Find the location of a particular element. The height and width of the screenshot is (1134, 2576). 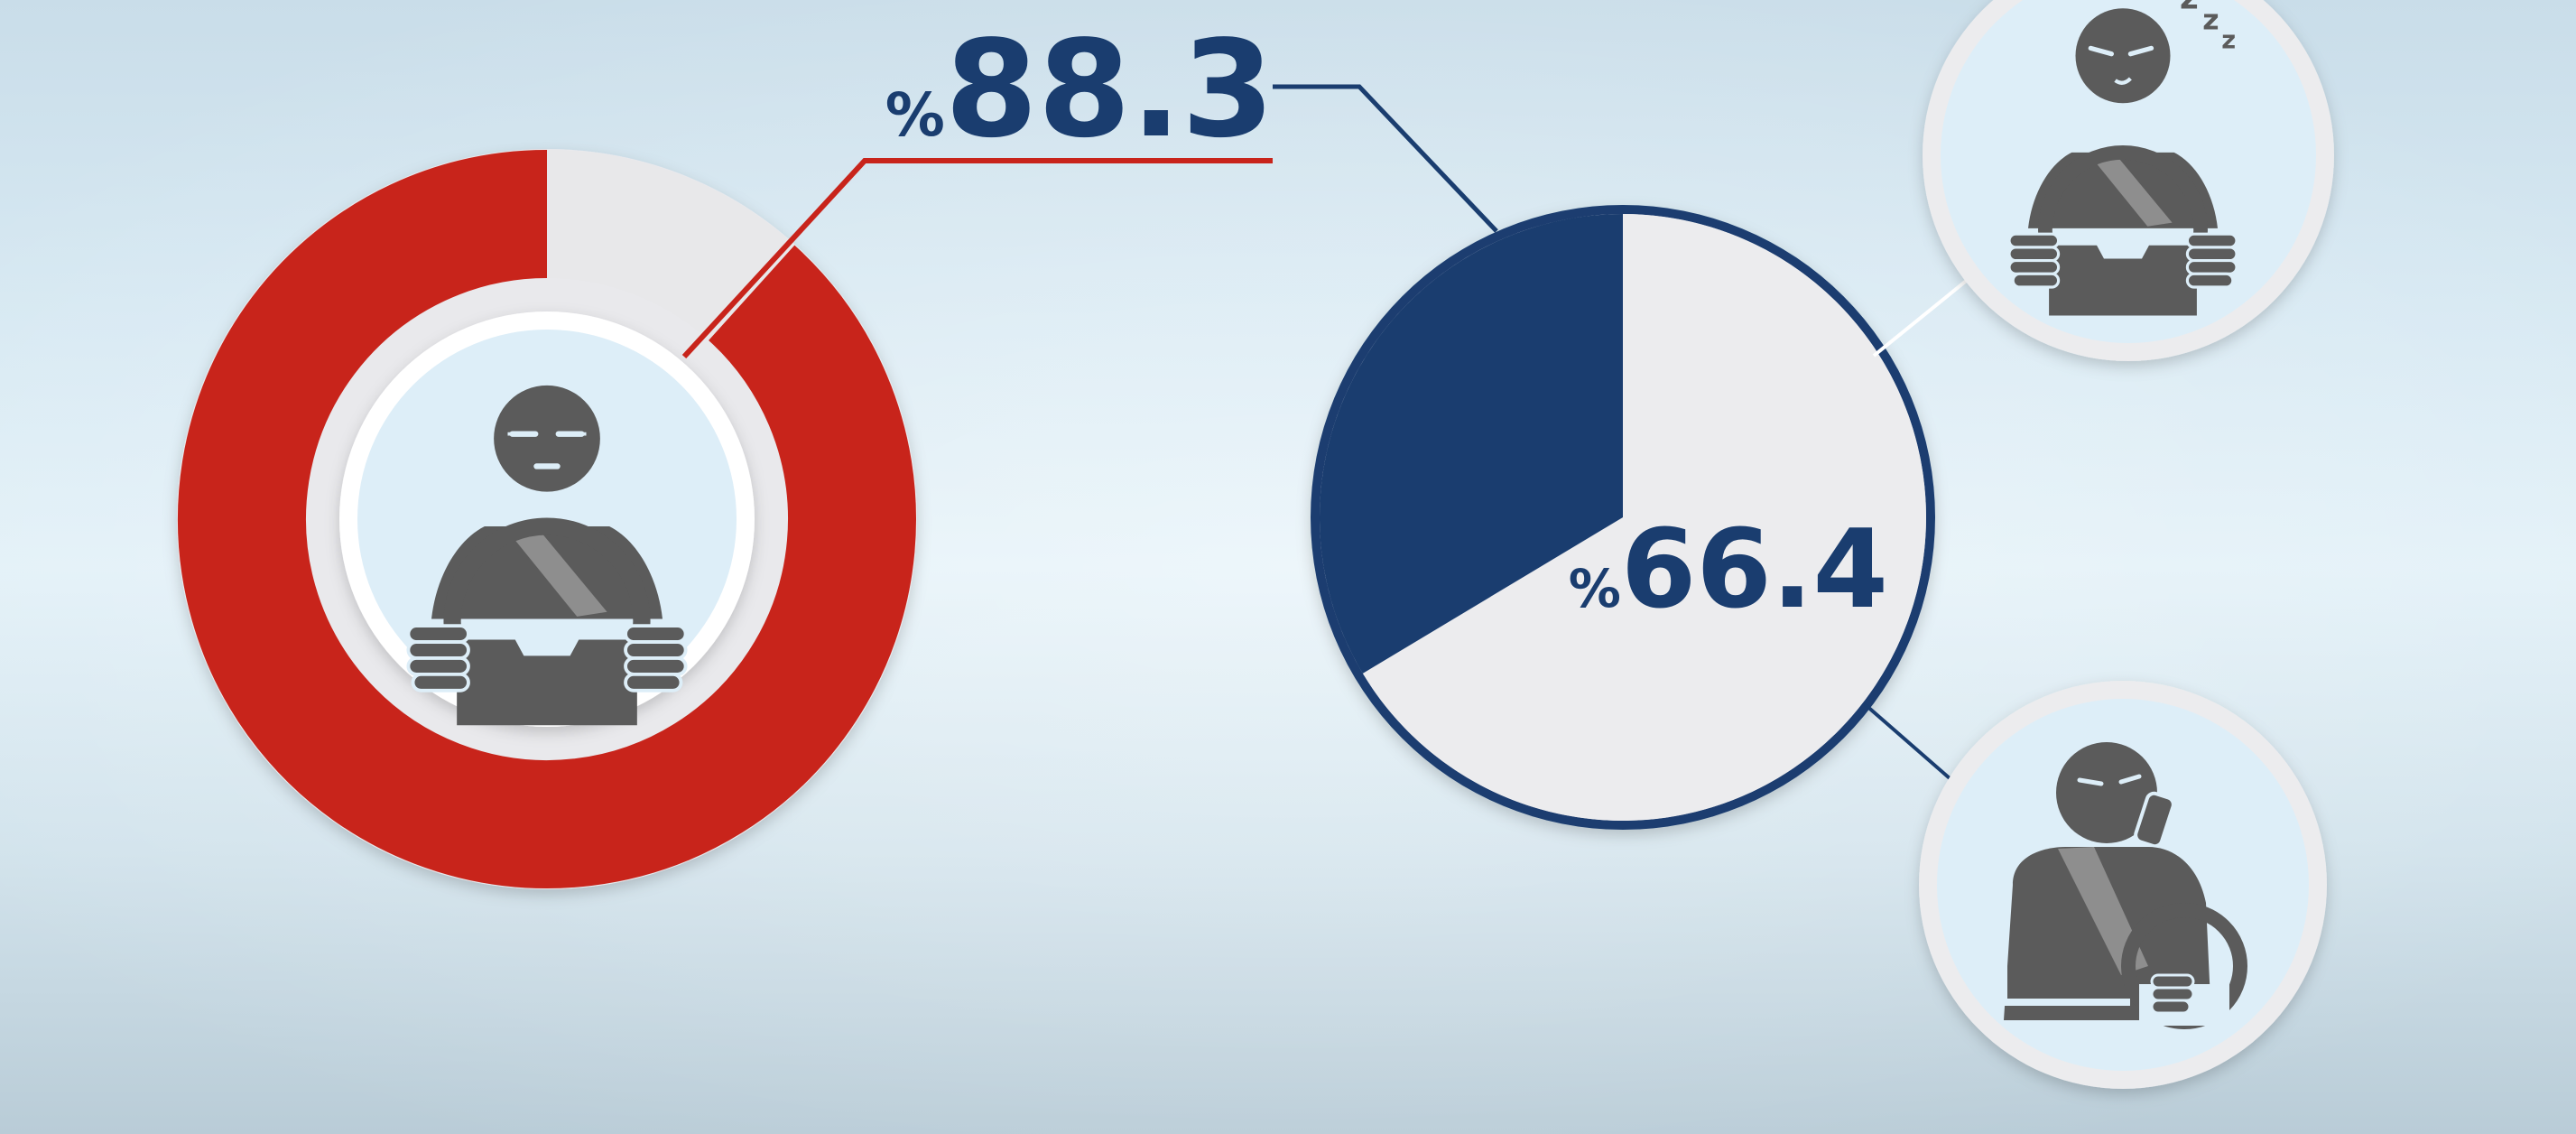

pie-value-prefix: % is located at coordinates (1595, 588).